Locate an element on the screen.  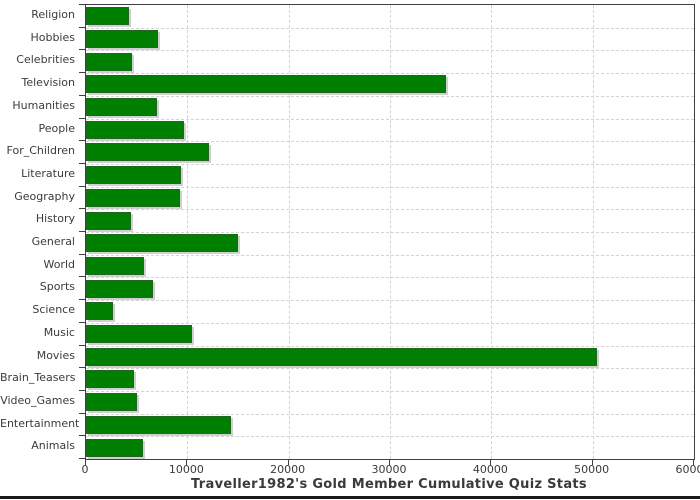
category-label: People is located at coordinates (56, 128).